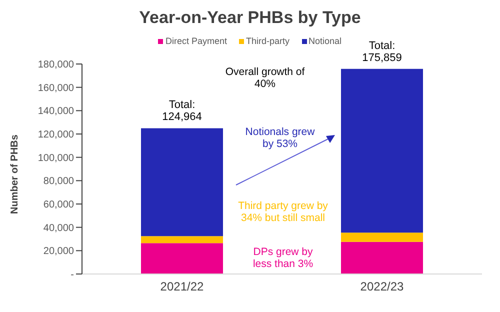  Describe the element at coordinates (325, 41) in the screenshot. I see `legend-label: Notional` at that location.